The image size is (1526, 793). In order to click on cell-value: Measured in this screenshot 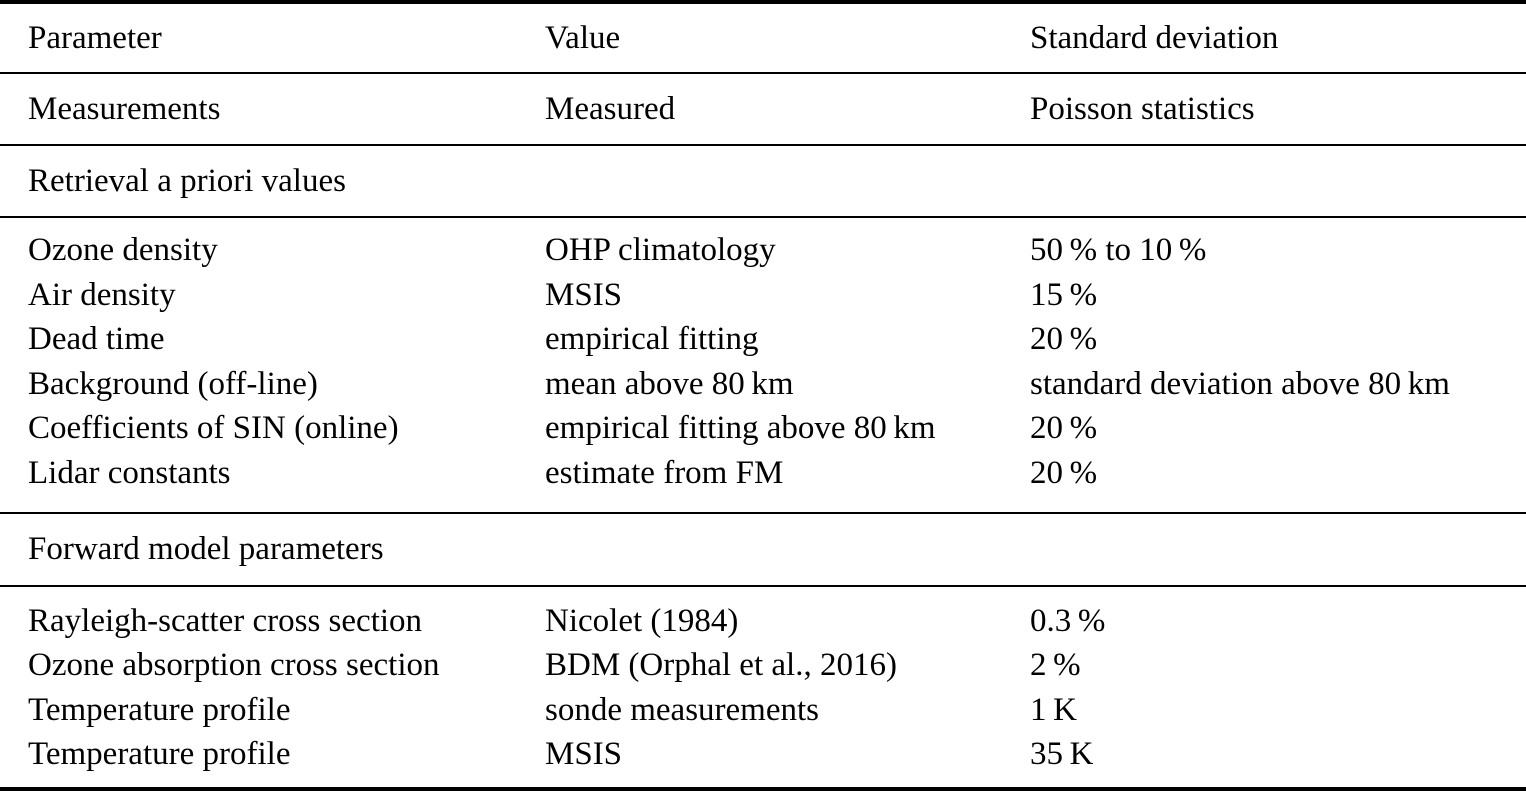, I will do `click(610, 108)`.